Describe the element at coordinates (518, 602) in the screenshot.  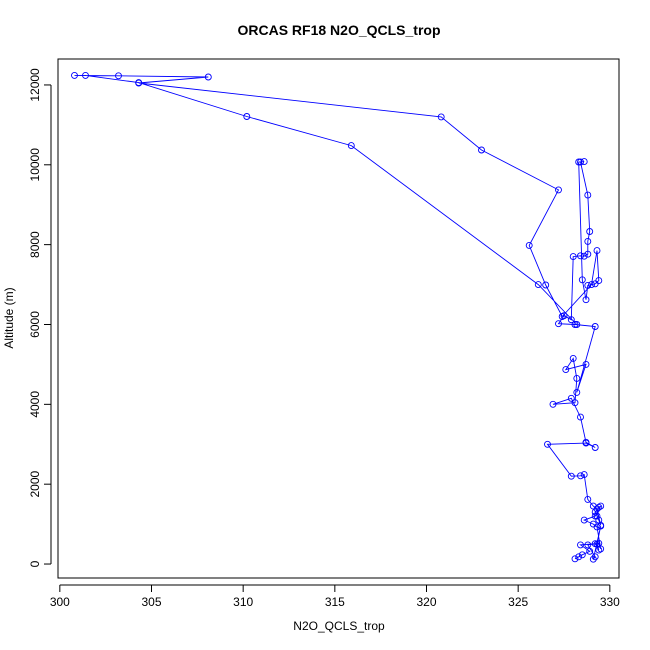
I see `x-tick-label: 325` at that location.